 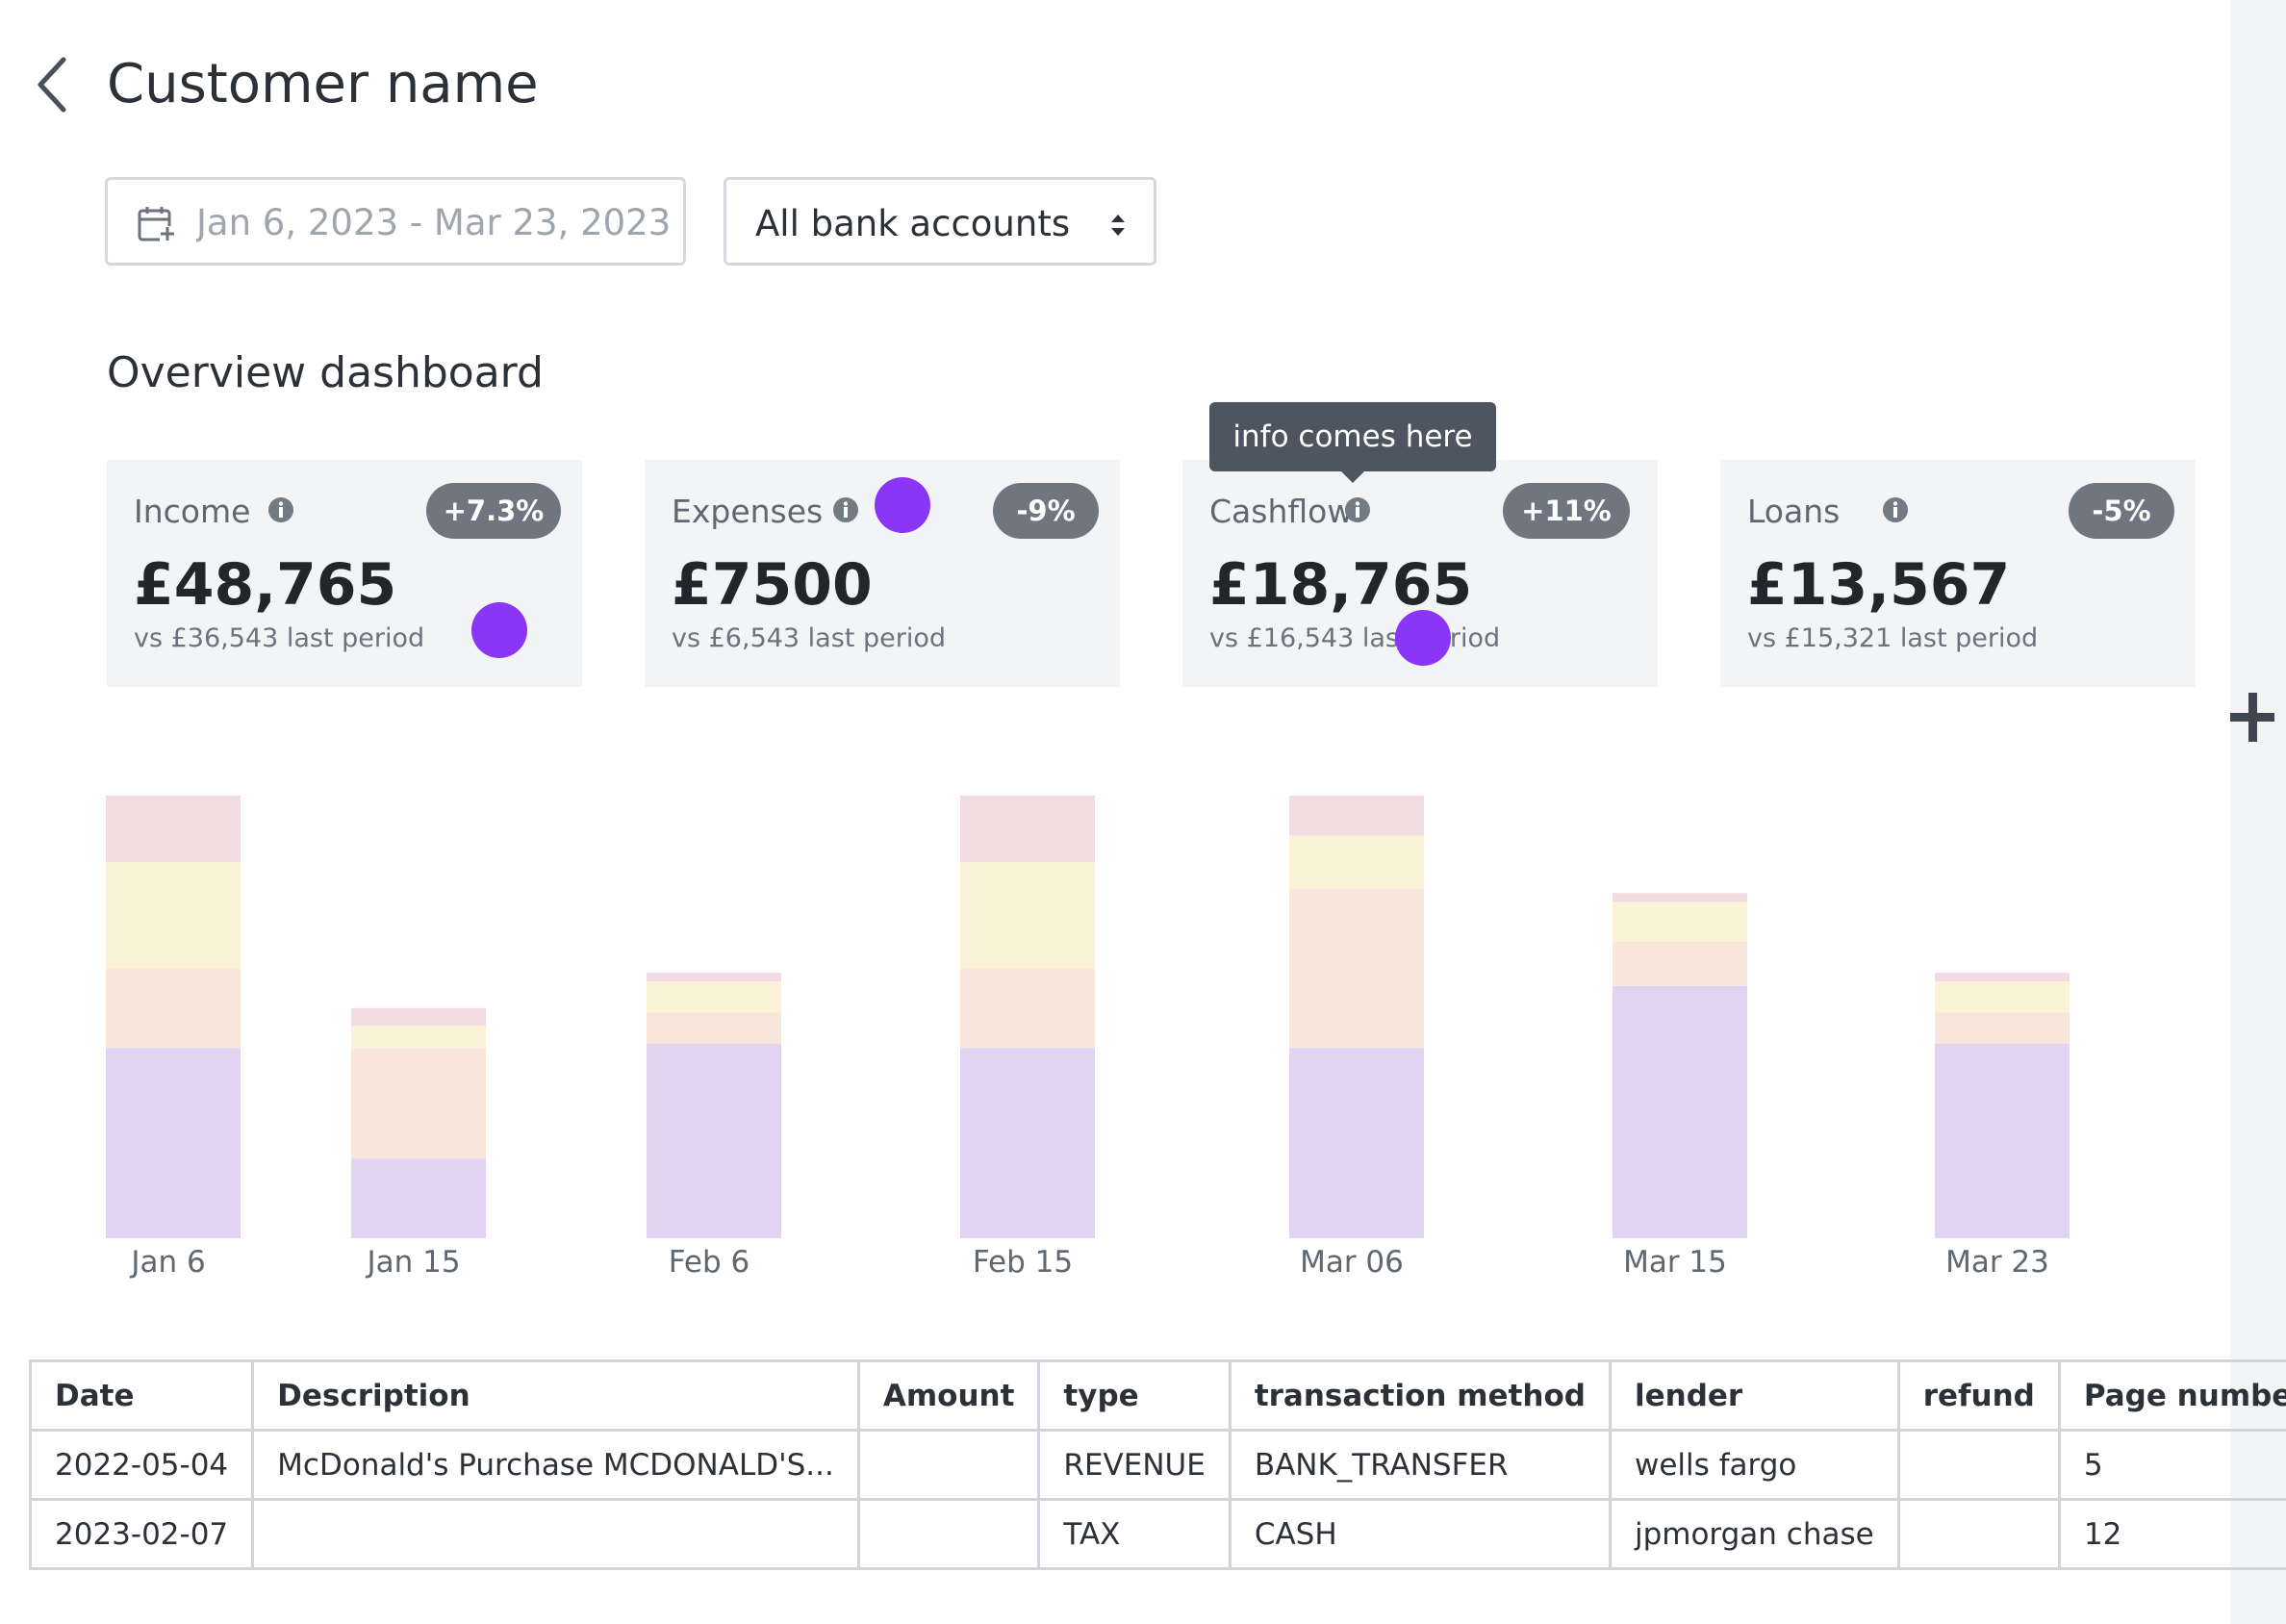 I want to click on table-cell: 2022-05-04, so click(x=141, y=1465).